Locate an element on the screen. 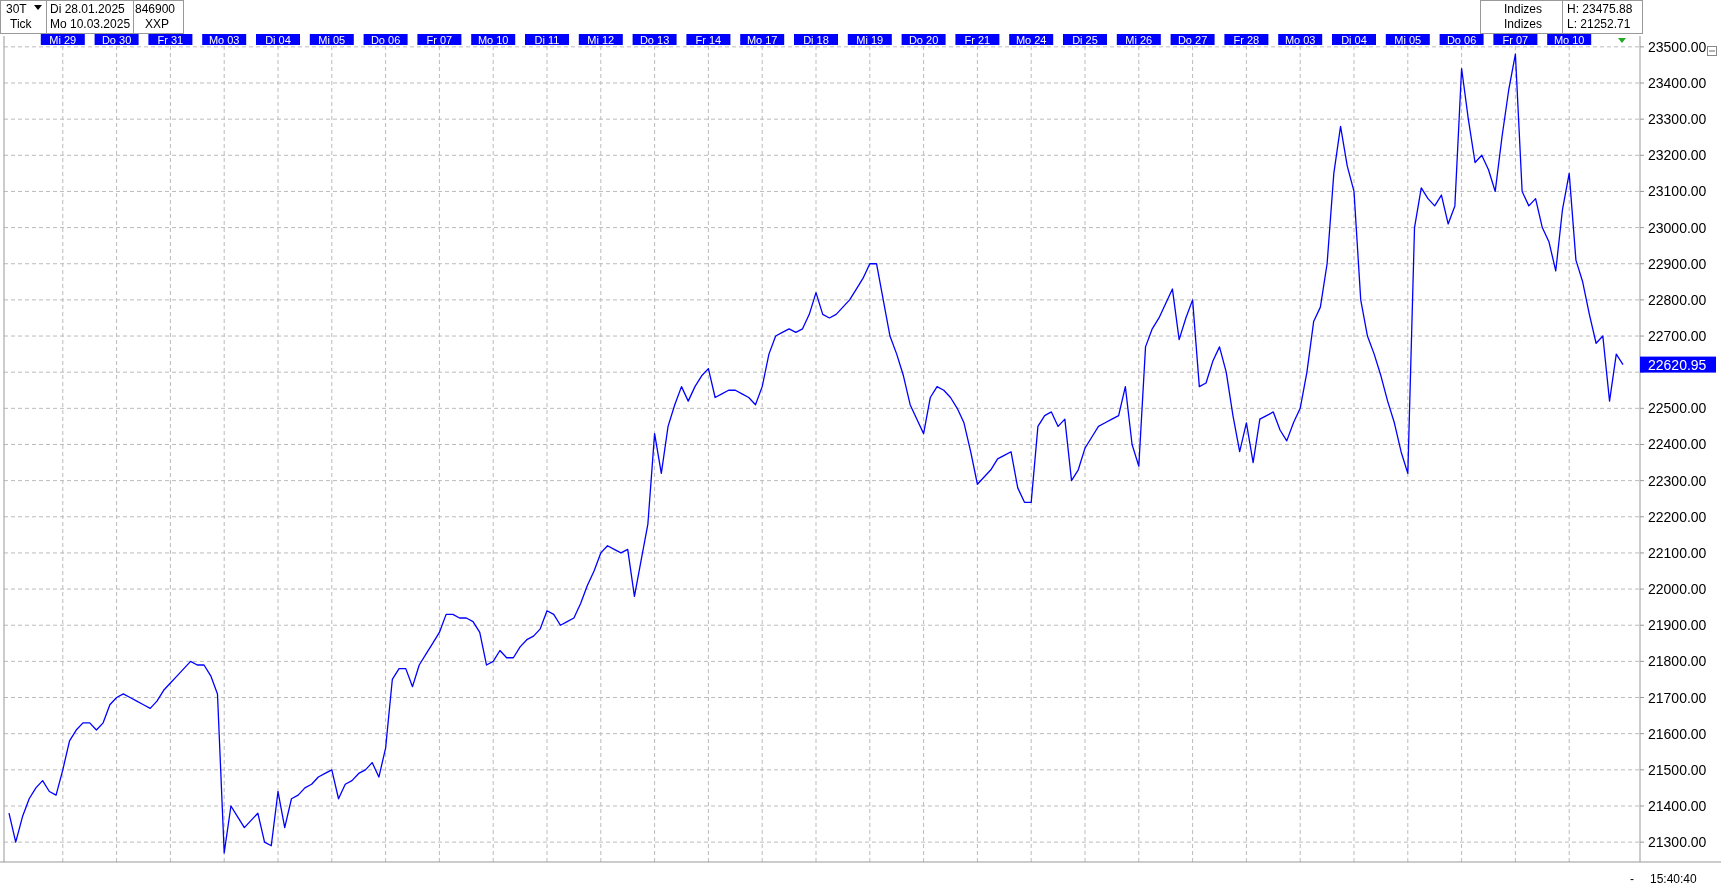  y-tick-label: 22700.00 is located at coordinates (1677, 336).